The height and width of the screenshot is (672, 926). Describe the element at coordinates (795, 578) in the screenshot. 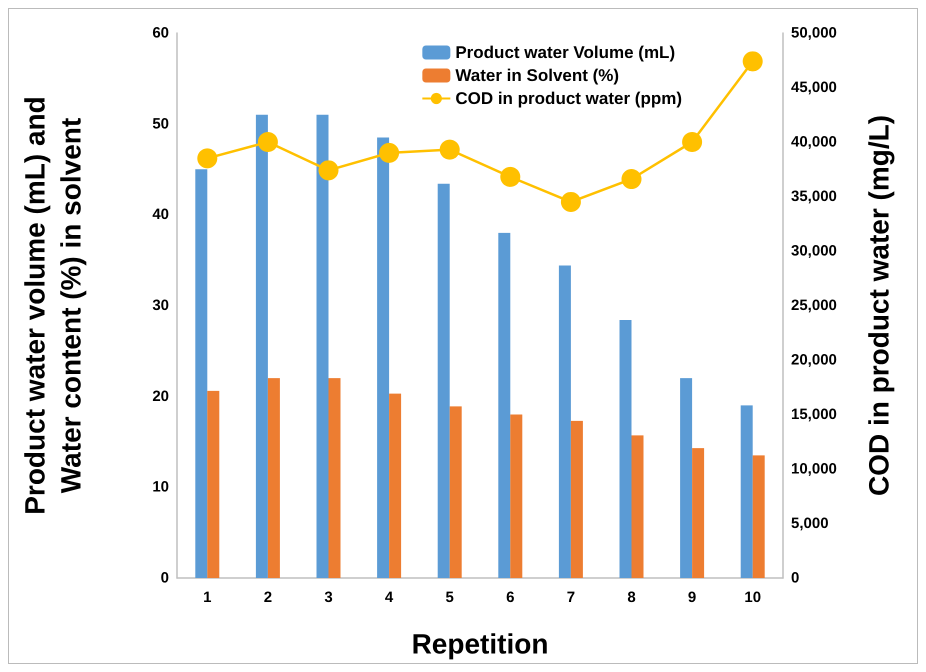

I see `y2-tick-label: 0` at that location.